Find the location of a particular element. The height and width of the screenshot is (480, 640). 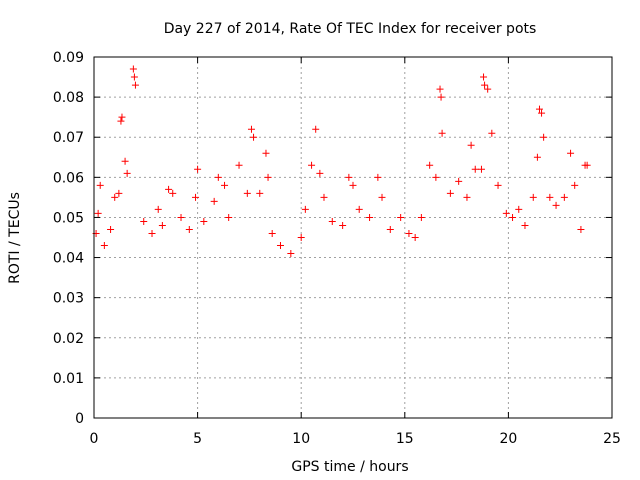

y-tick-label: 0.05 is located at coordinates (68, 218).